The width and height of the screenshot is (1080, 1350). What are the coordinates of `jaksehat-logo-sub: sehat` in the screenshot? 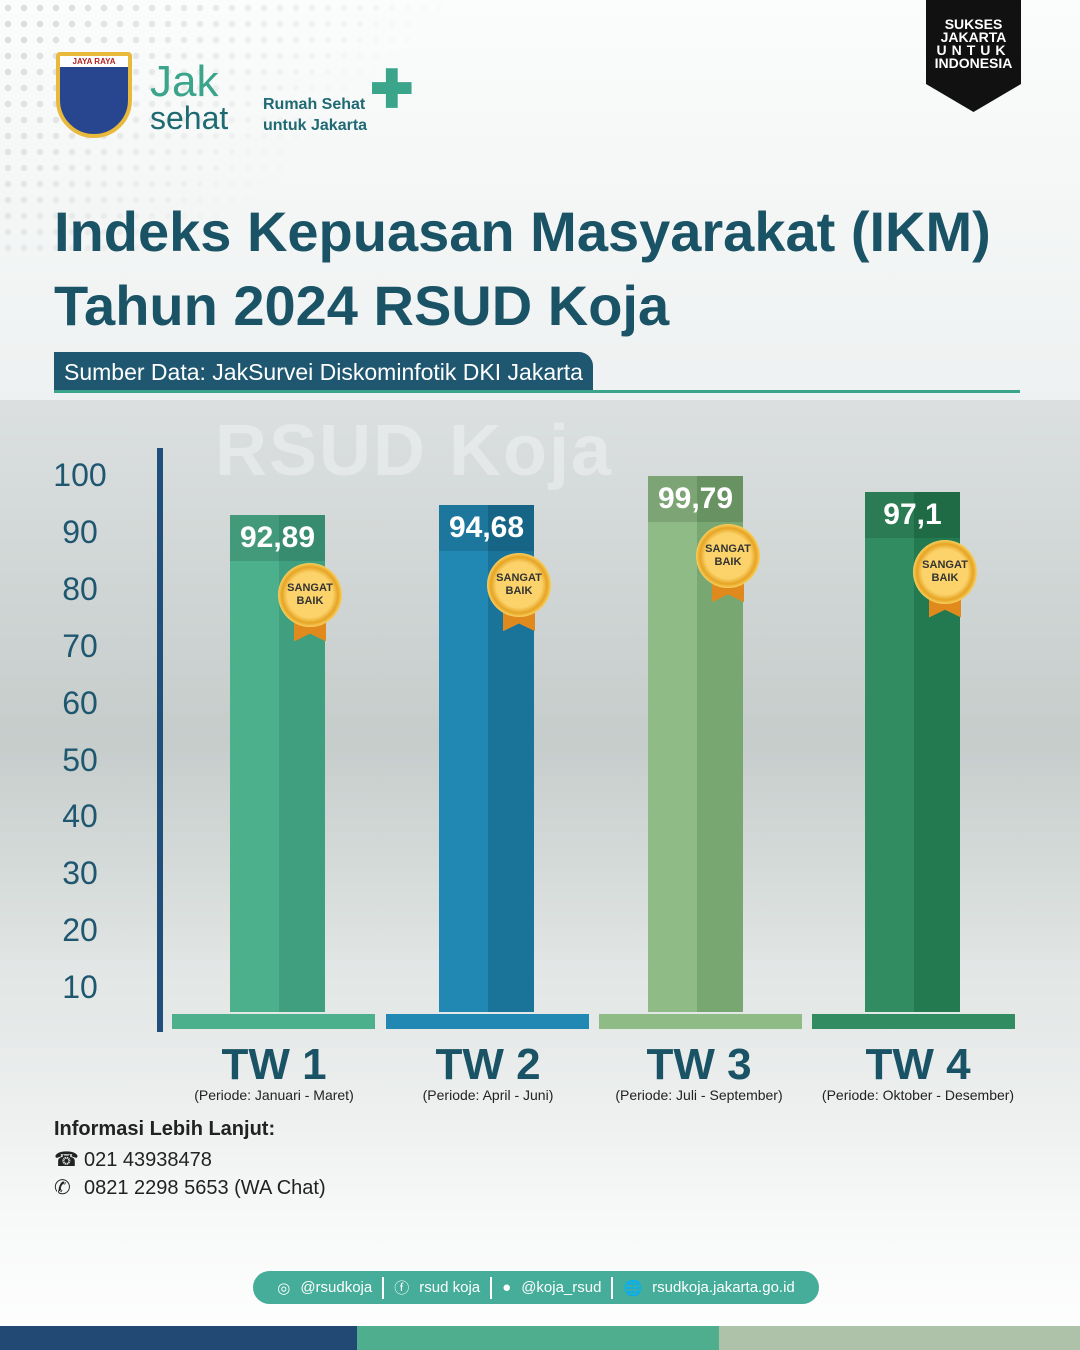 It's located at (189, 118).